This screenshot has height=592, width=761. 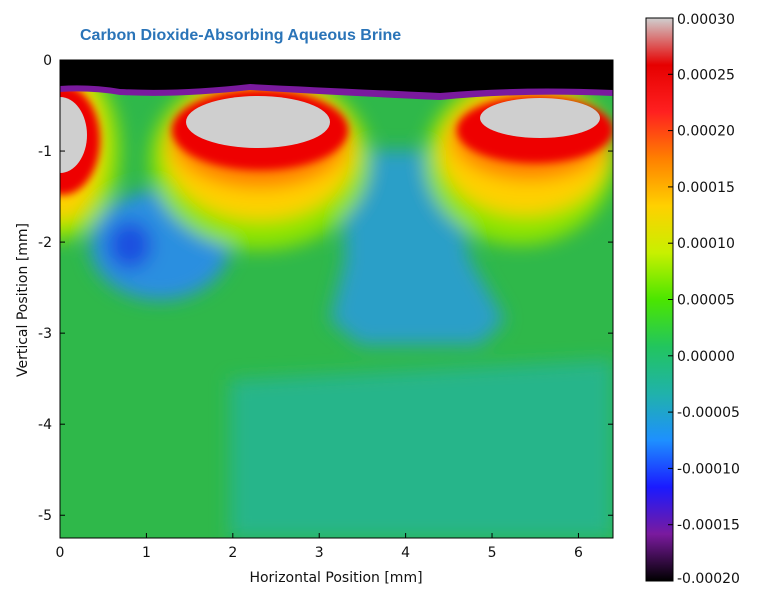 What do you see at coordinates (45, 334) in the screenshot?
I see `y-tick-label: -3` at bounding box center [45, 334].